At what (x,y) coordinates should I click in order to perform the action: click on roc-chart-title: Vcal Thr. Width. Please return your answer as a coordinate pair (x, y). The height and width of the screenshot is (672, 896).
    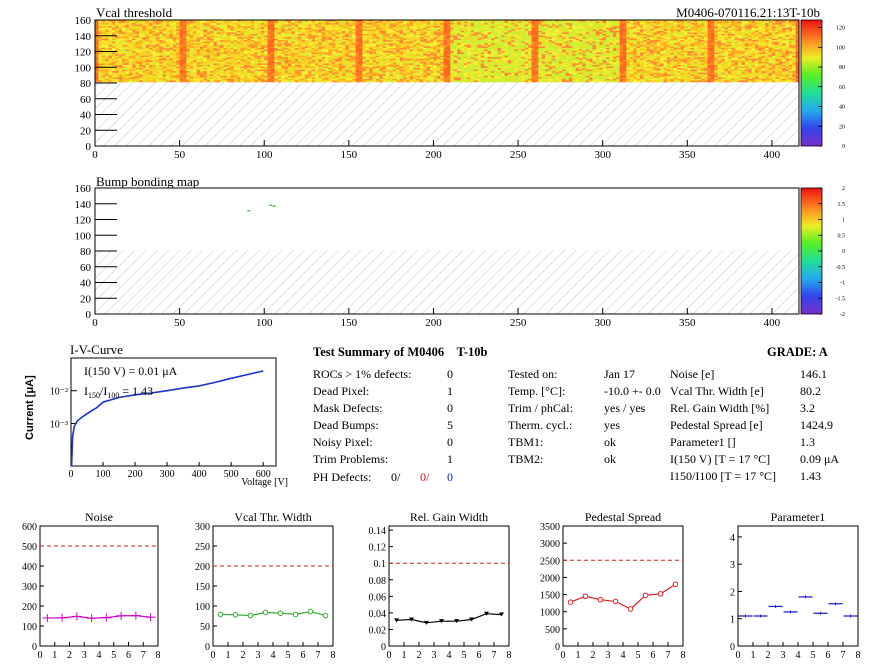
    Looking at the image, I should click on (272, 517).